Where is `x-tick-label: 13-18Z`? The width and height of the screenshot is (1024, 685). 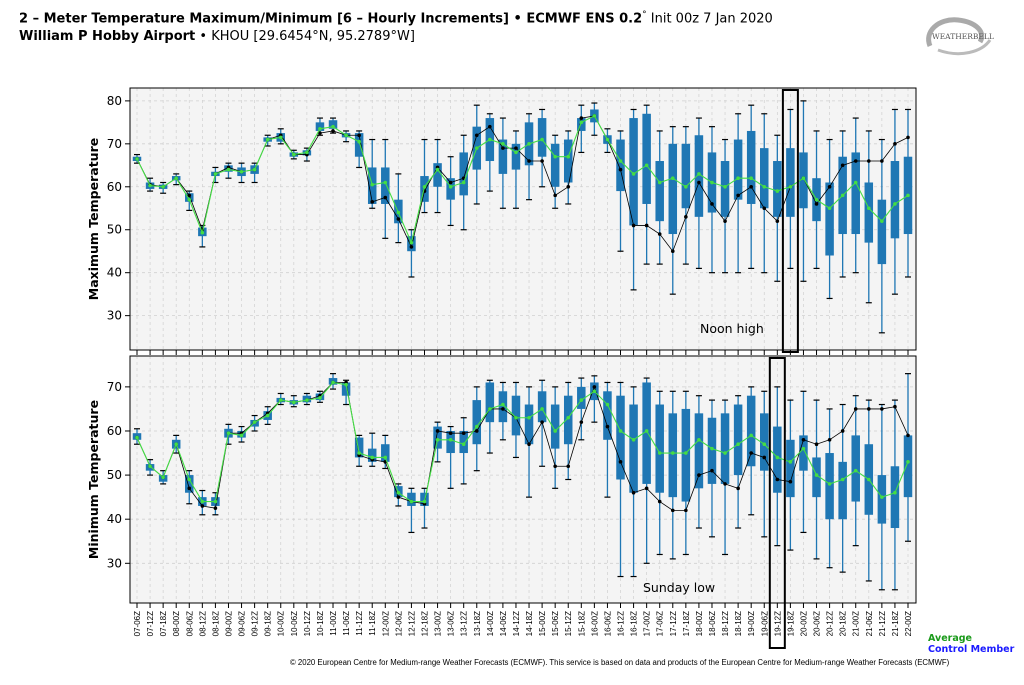
x-tick-label: 13-18Z is located at coordinates (477, 623).